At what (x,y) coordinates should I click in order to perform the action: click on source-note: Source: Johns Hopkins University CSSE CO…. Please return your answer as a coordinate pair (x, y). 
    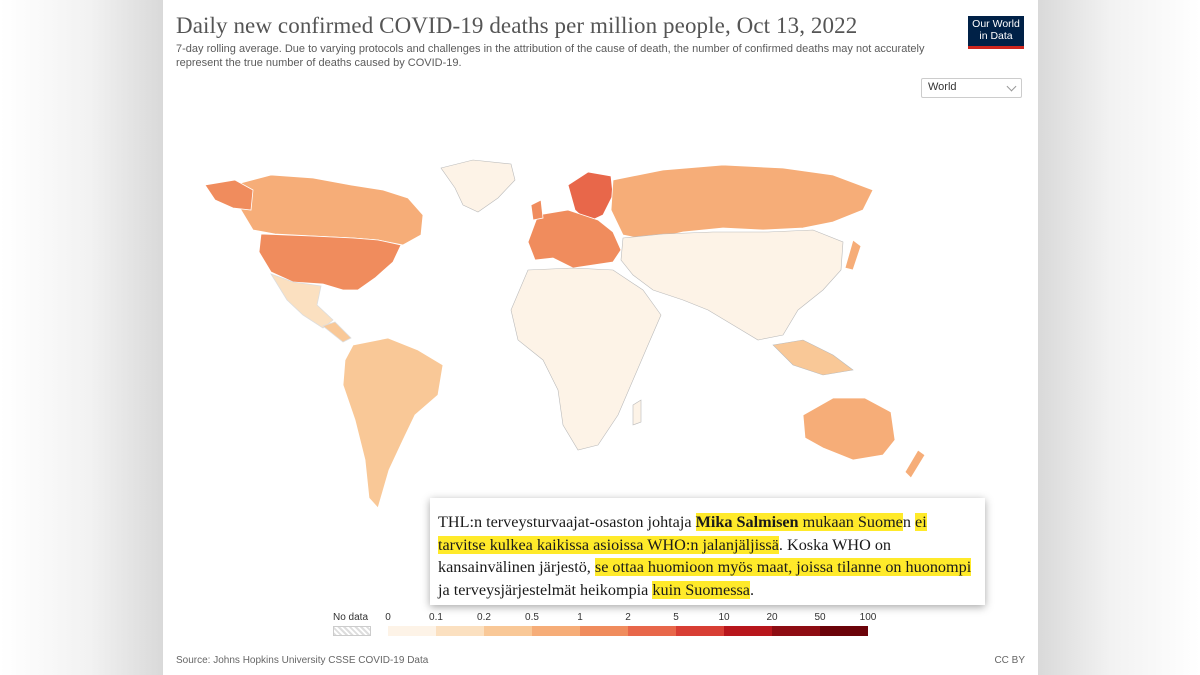
    Looking at the image, I should click on (302, 660).